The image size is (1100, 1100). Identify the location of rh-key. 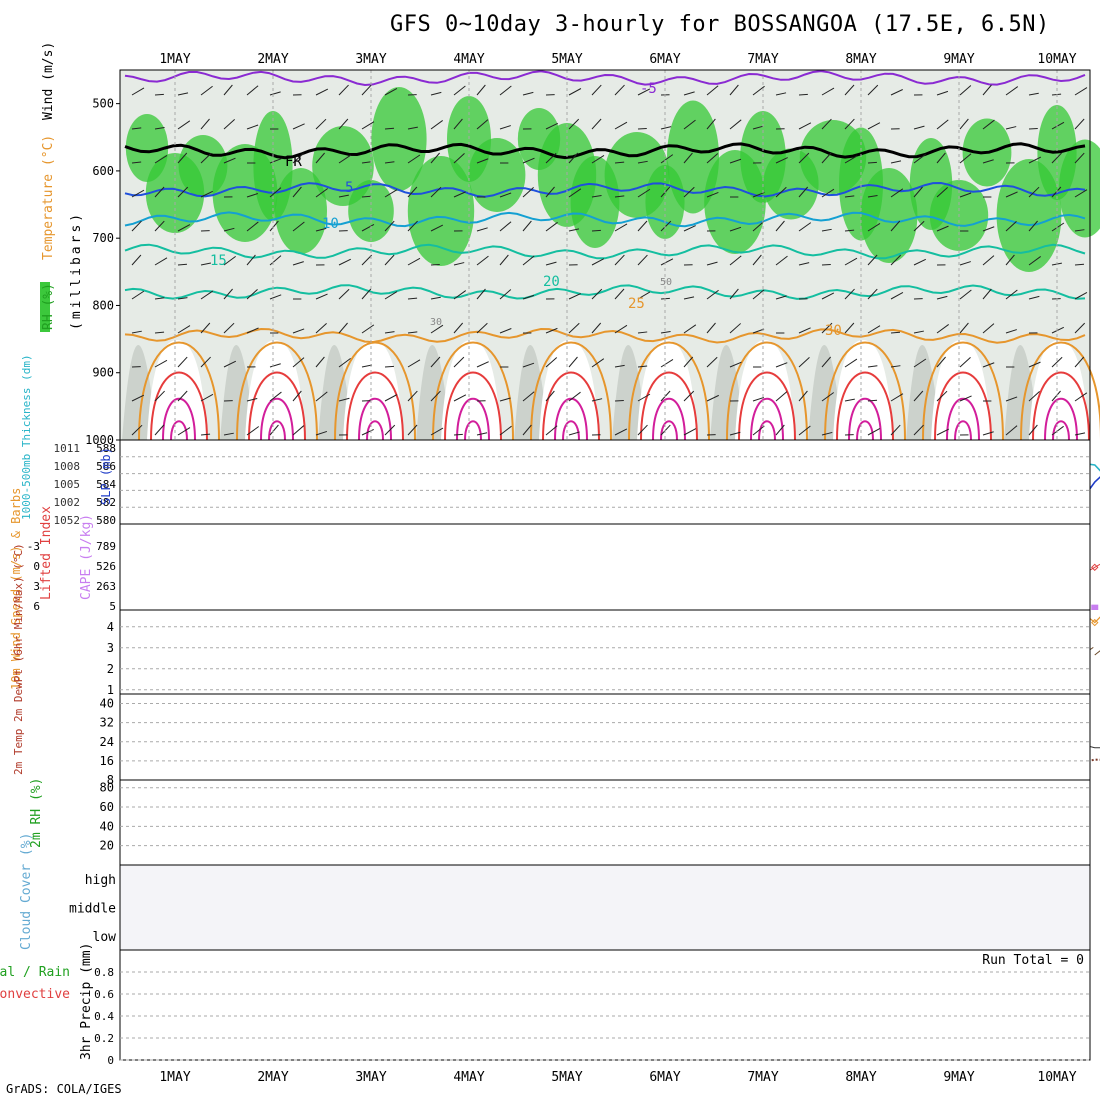
(45, 307).